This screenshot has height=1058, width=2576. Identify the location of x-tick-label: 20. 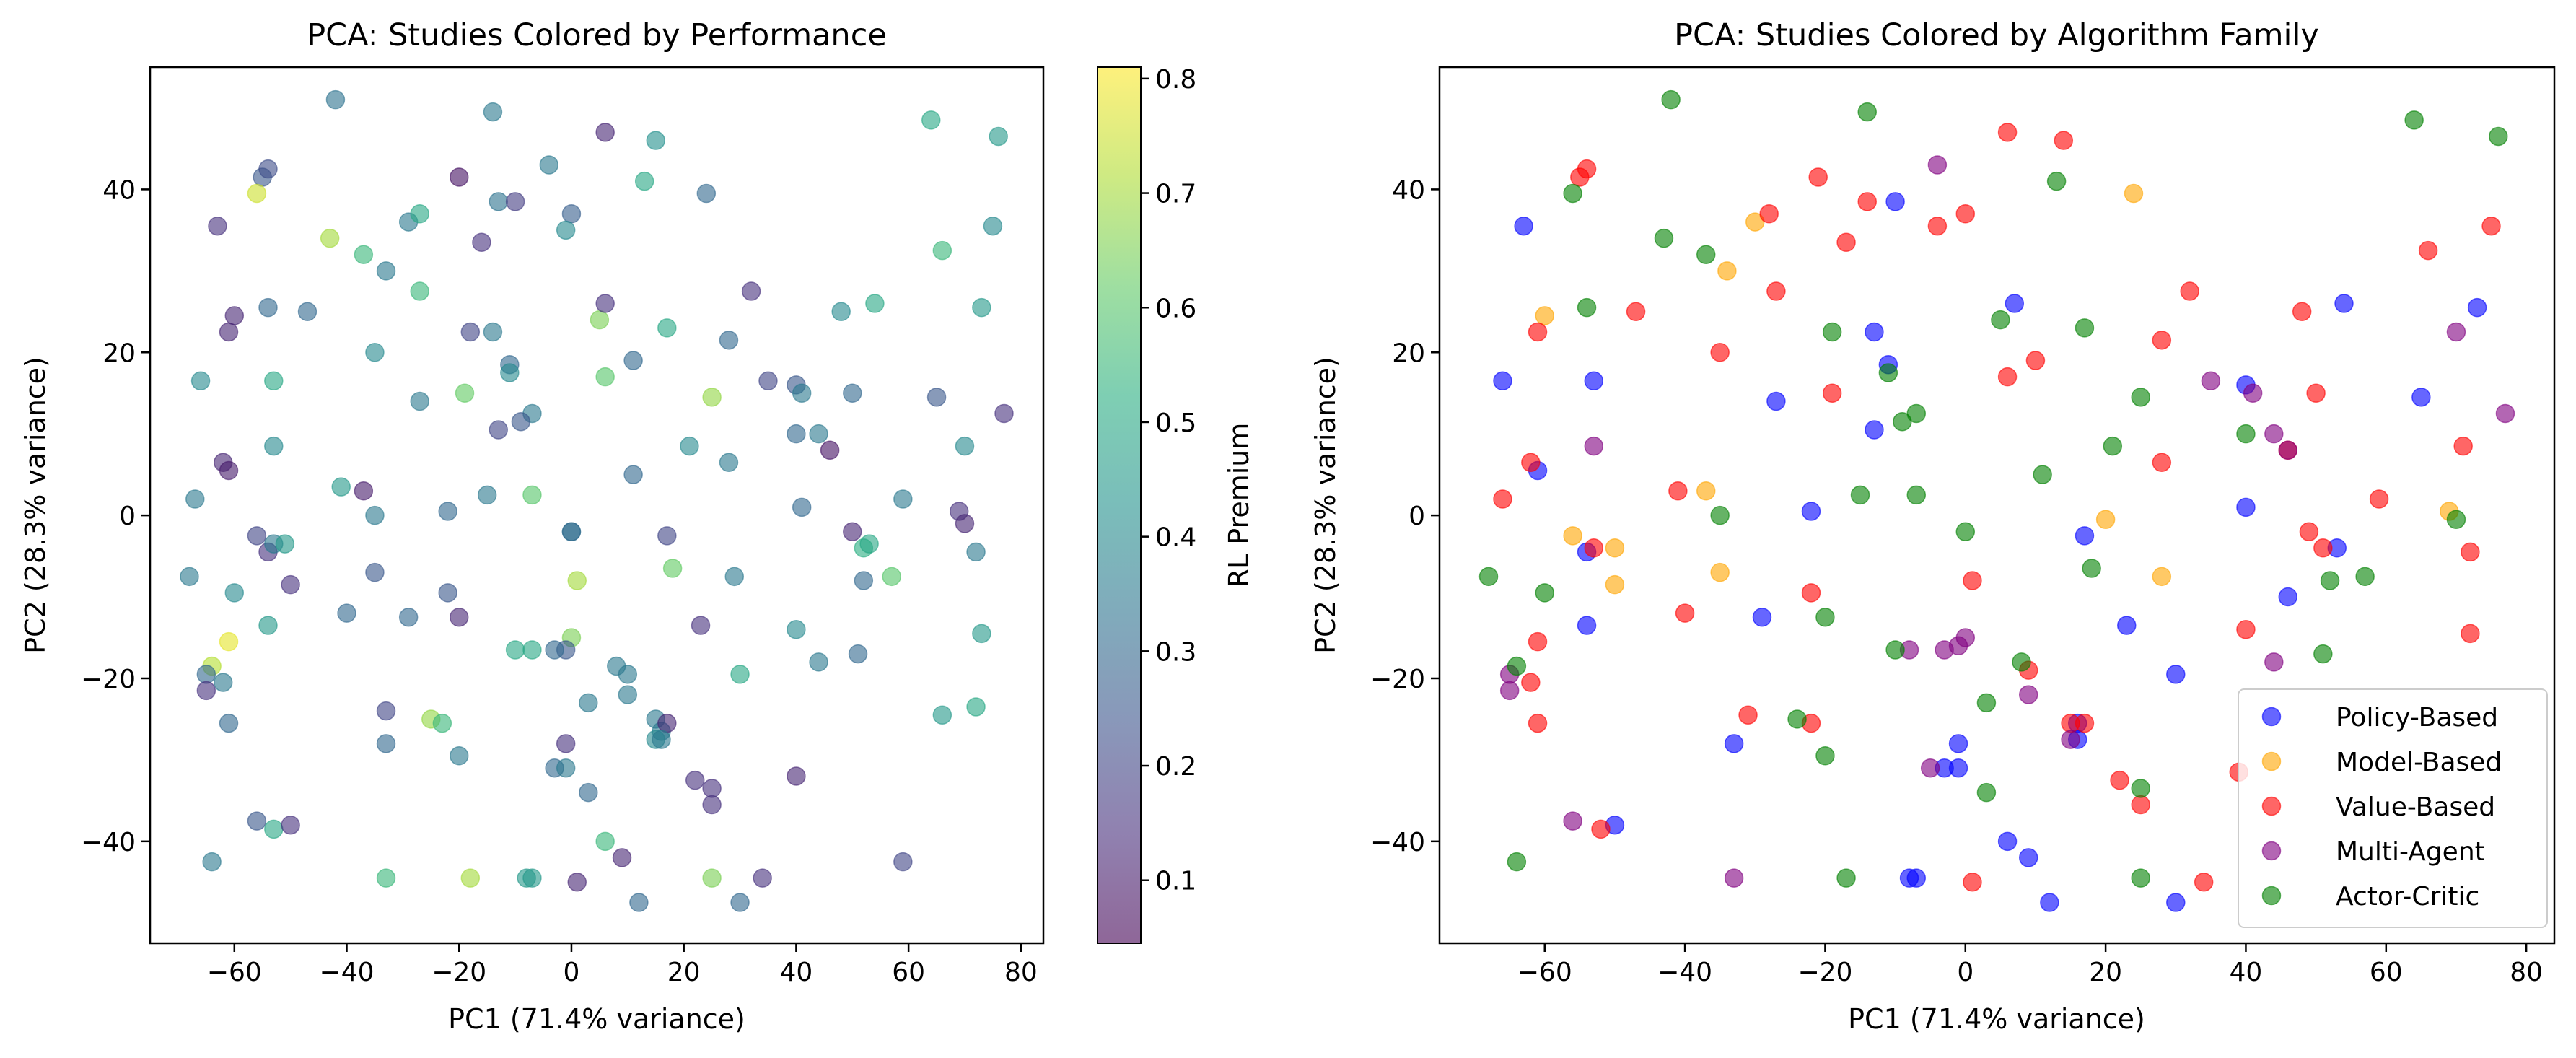
(2105, 972).